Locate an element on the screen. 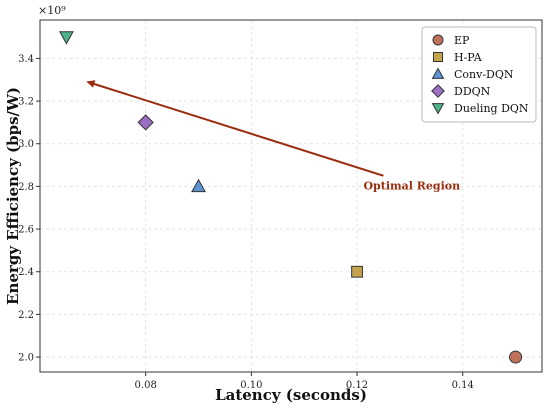 Image resolution: width=550 pixels, height=408 pixels. legend-label: Conv-DQN is located at coordinates (484, 74).